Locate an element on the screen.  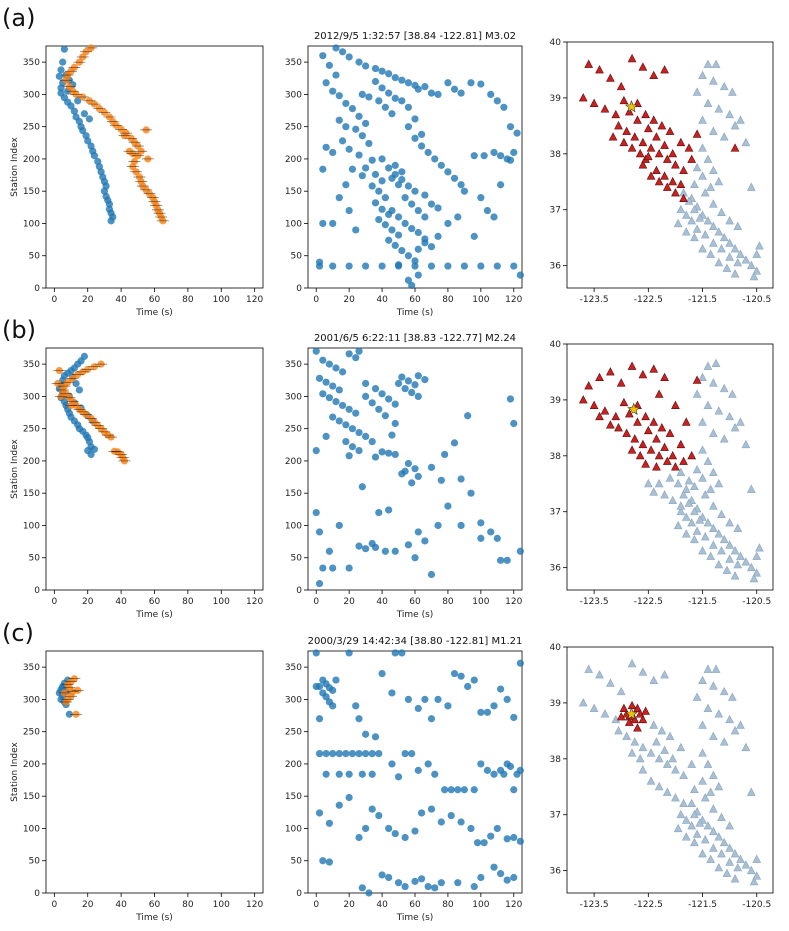
row-3-map-frame is located at coordinates (670, 770).